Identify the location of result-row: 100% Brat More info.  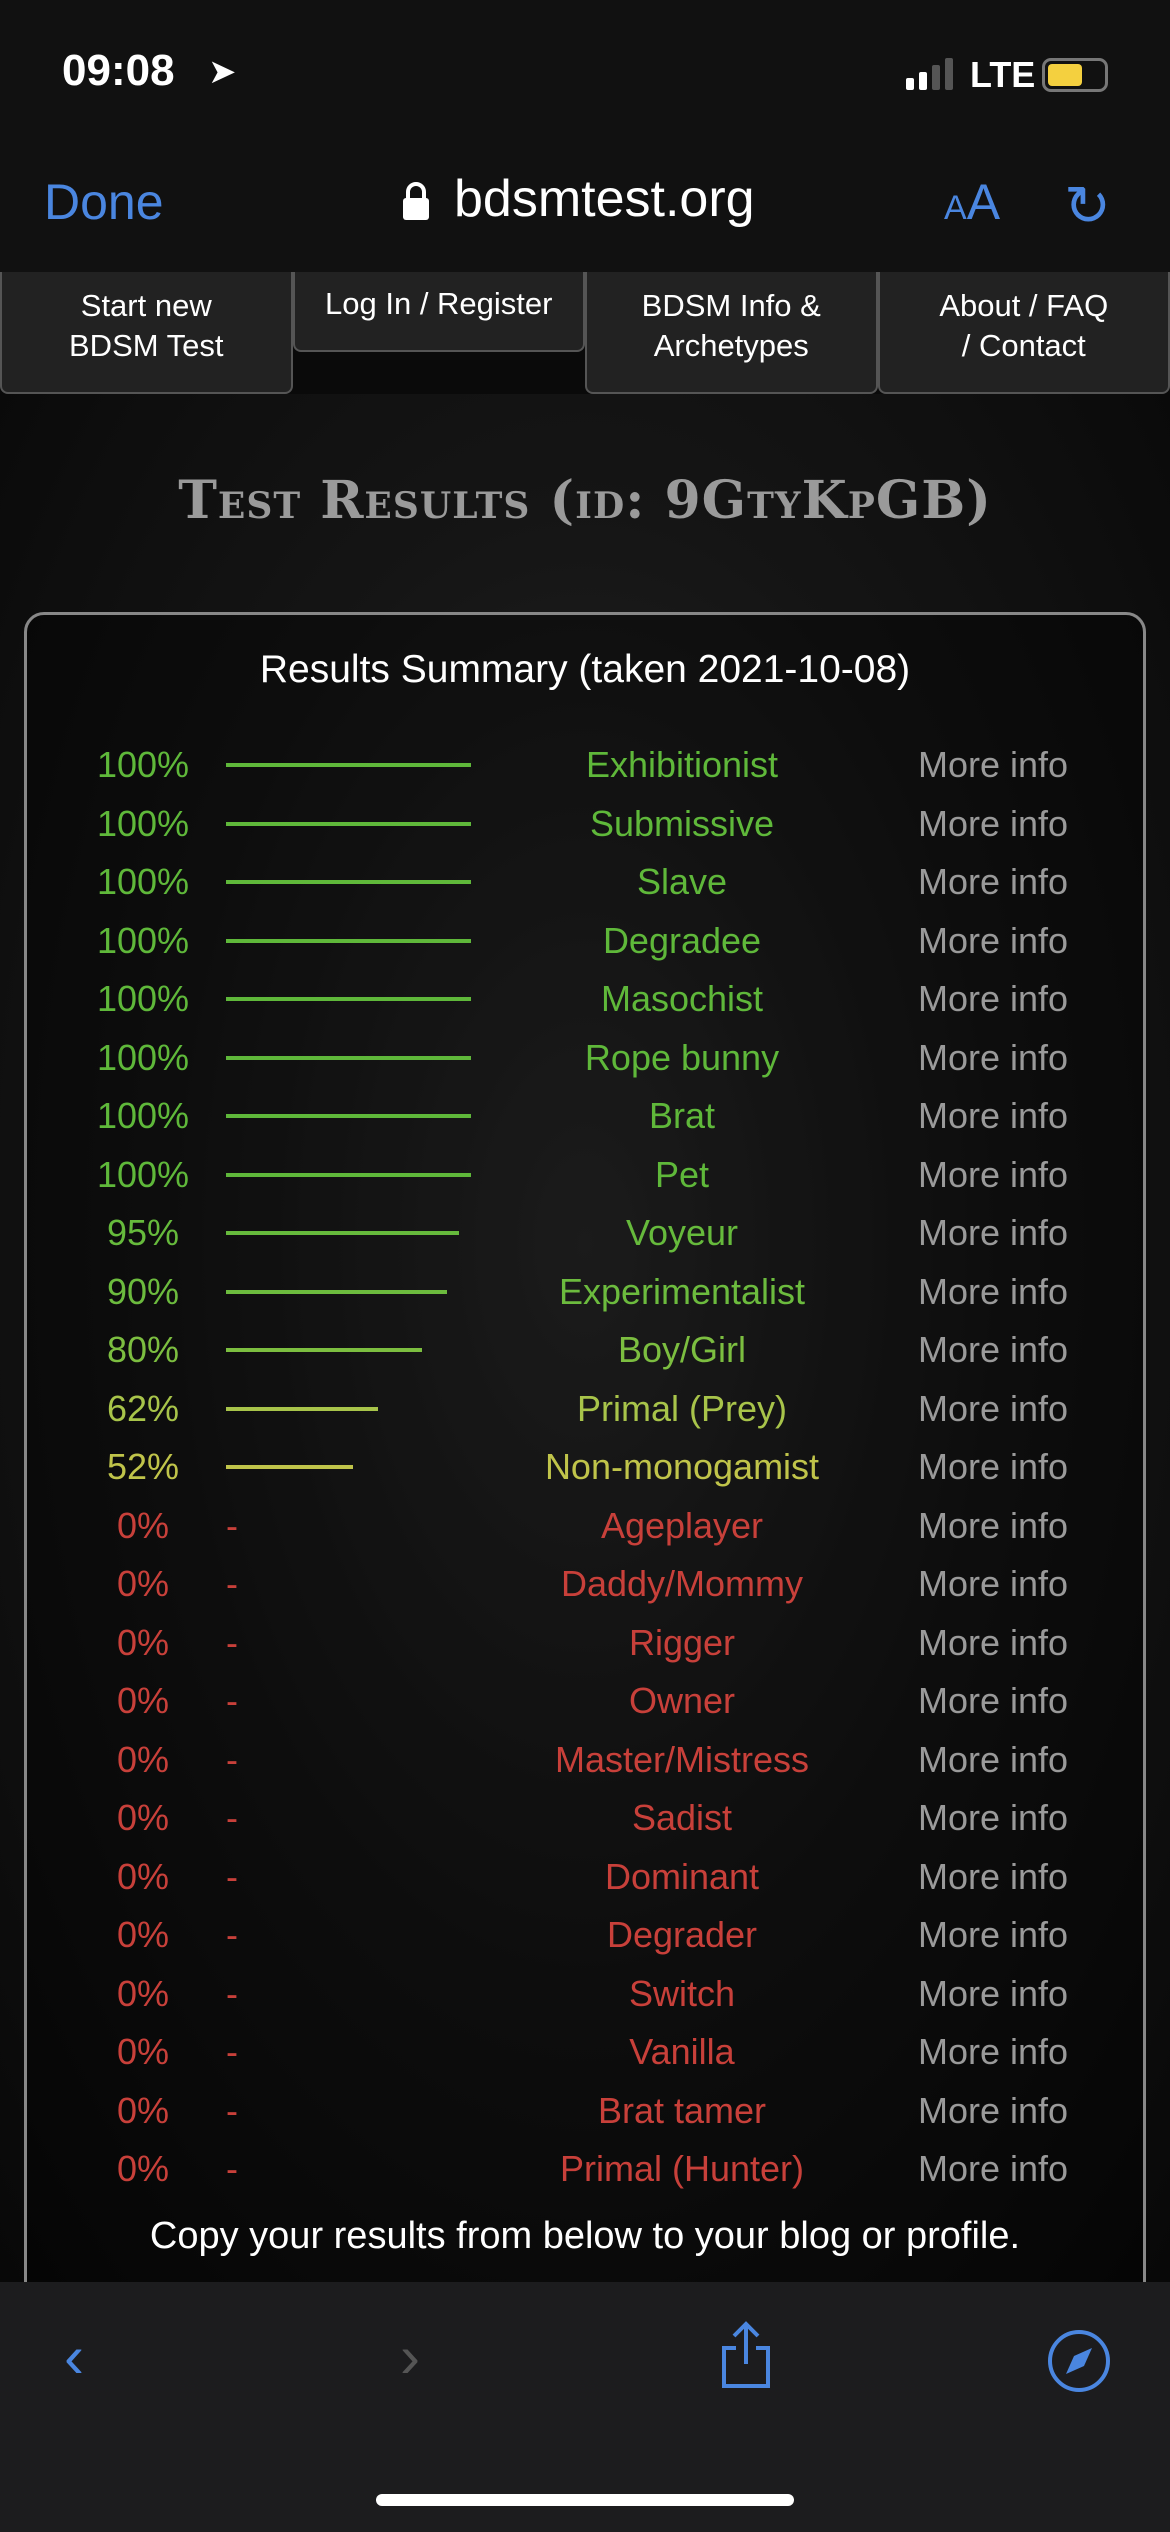
(585, 1116).